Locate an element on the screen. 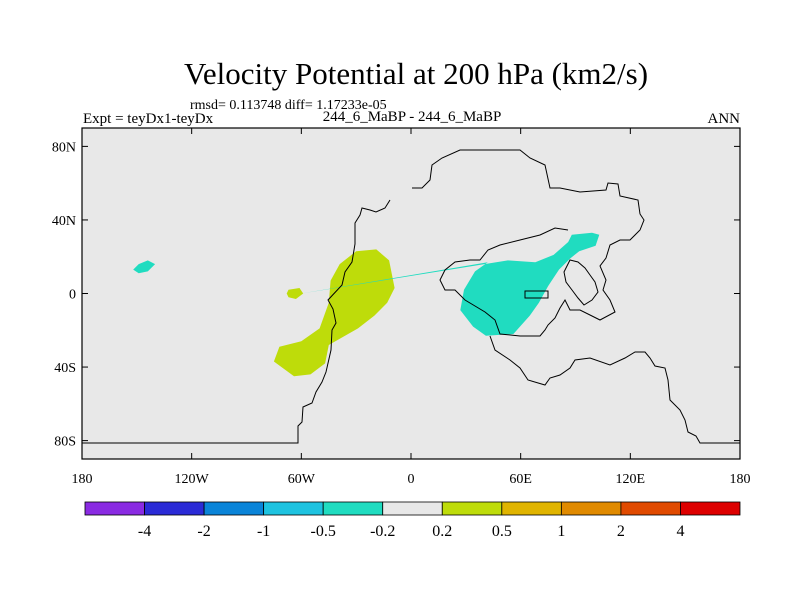 Image resolution: width=800 pixels, height=600 pixels. x-tick-label: 60E is located at coordinates (520, 479).